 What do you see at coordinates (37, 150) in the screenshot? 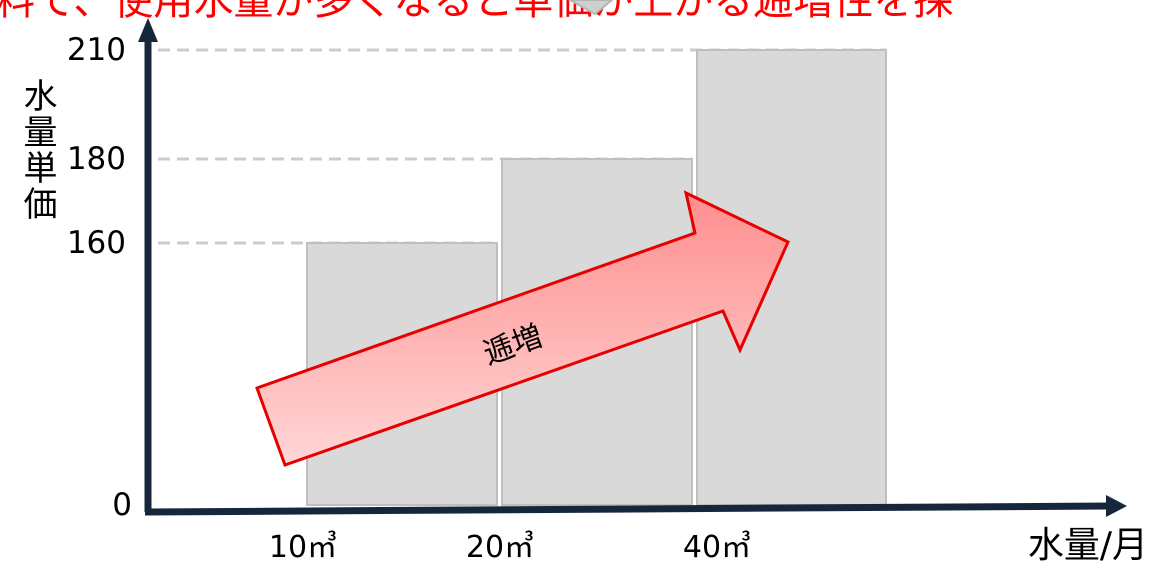
I see `y-axis-title: 水量単価` at bounding box center [37, 150].